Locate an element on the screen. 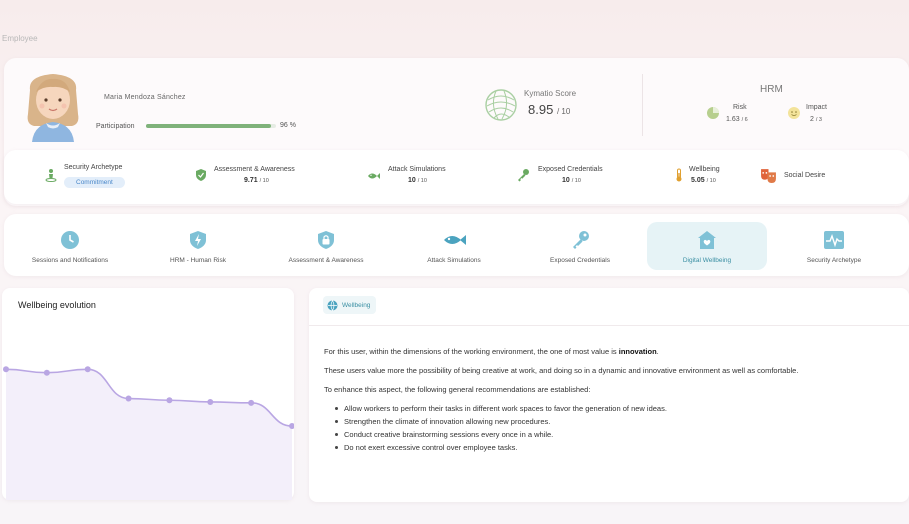 This screenshot has width=909, height=524. pulse-icon is located at coordinates (834, 240).